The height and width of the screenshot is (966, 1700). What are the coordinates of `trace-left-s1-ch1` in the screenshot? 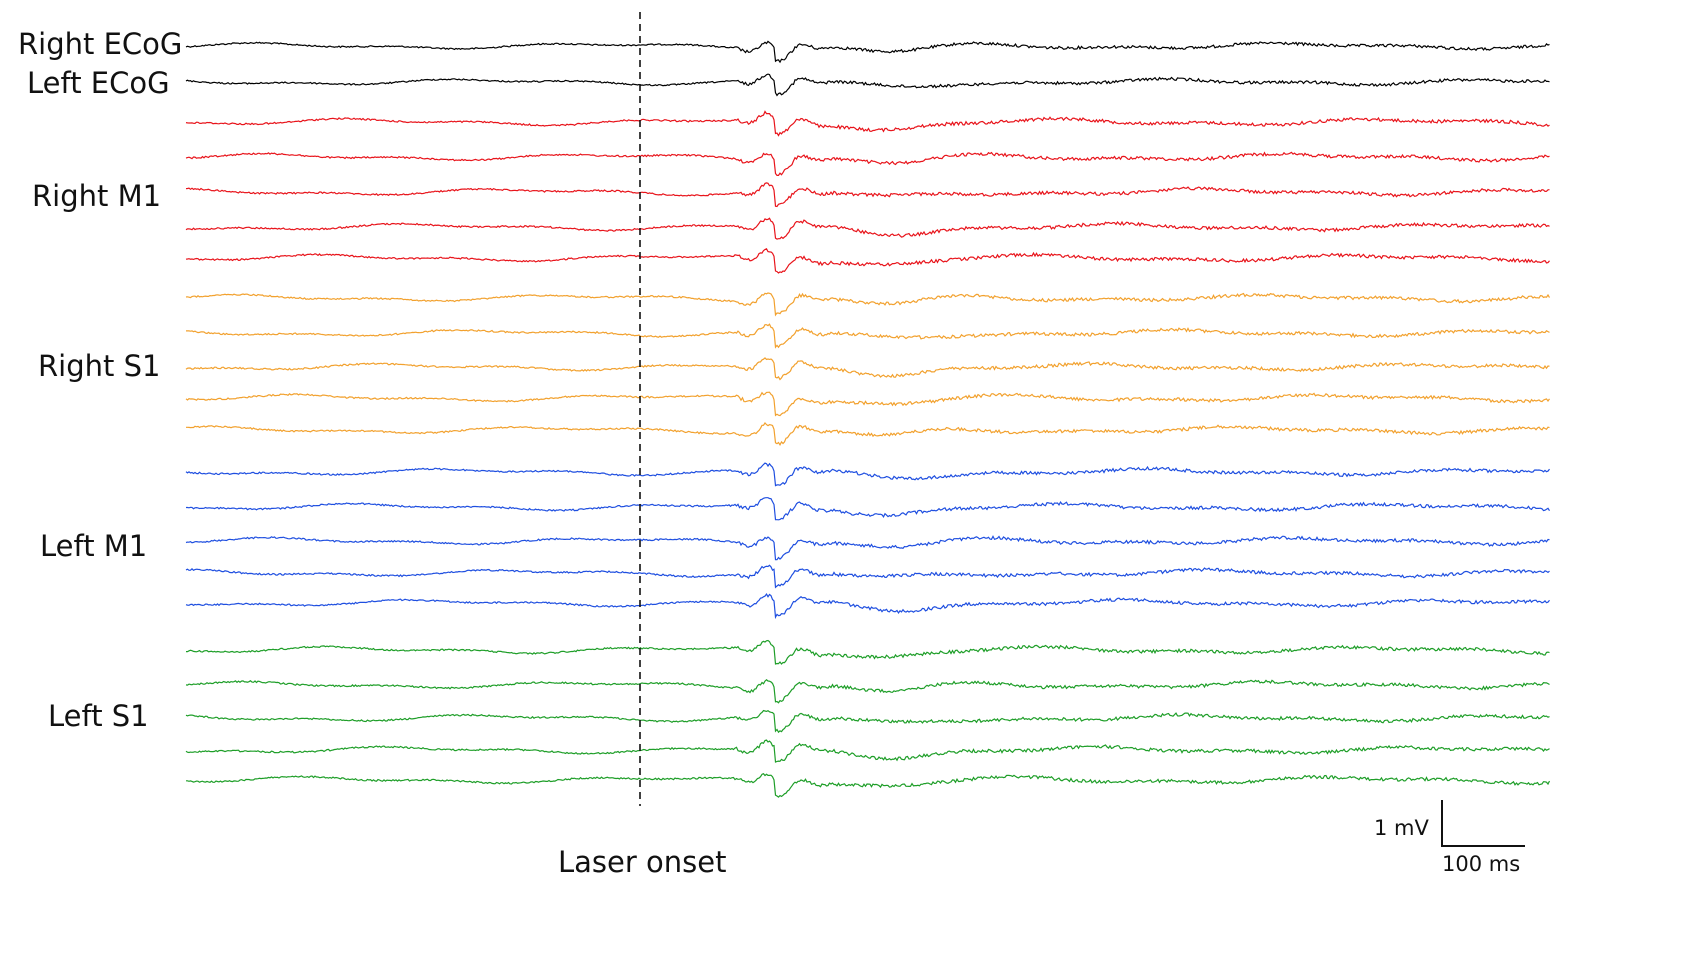 It's located at (868, 652).